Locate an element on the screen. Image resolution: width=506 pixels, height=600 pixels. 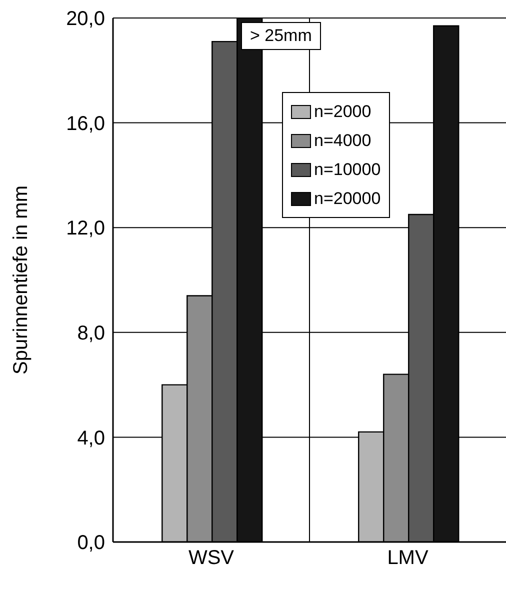
annotation: > 25mm is located at coordinates (281, 36).